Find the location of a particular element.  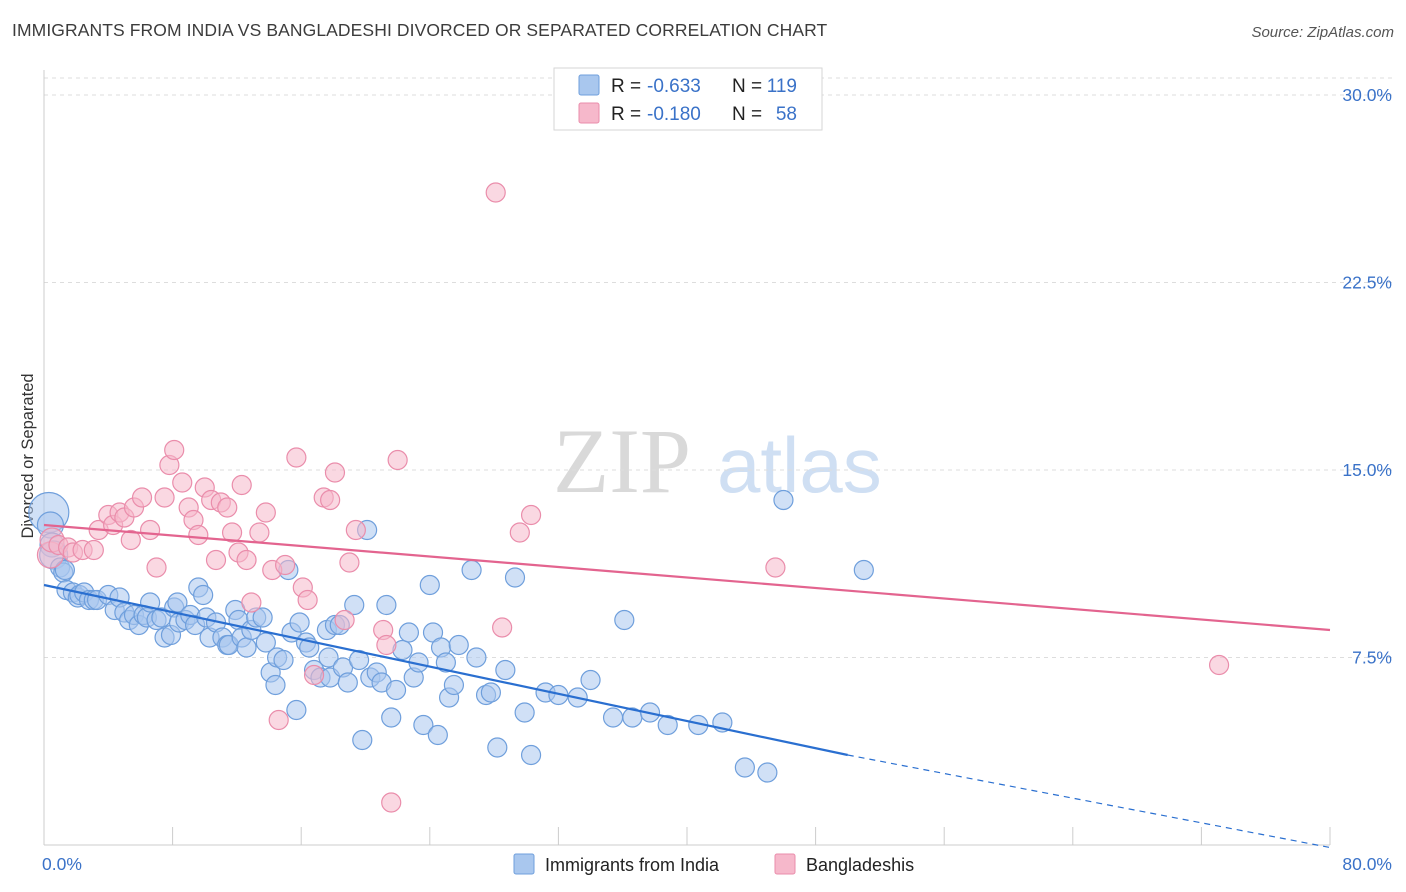

watermark-atlas: atlas is located at coordinates (799, 465).